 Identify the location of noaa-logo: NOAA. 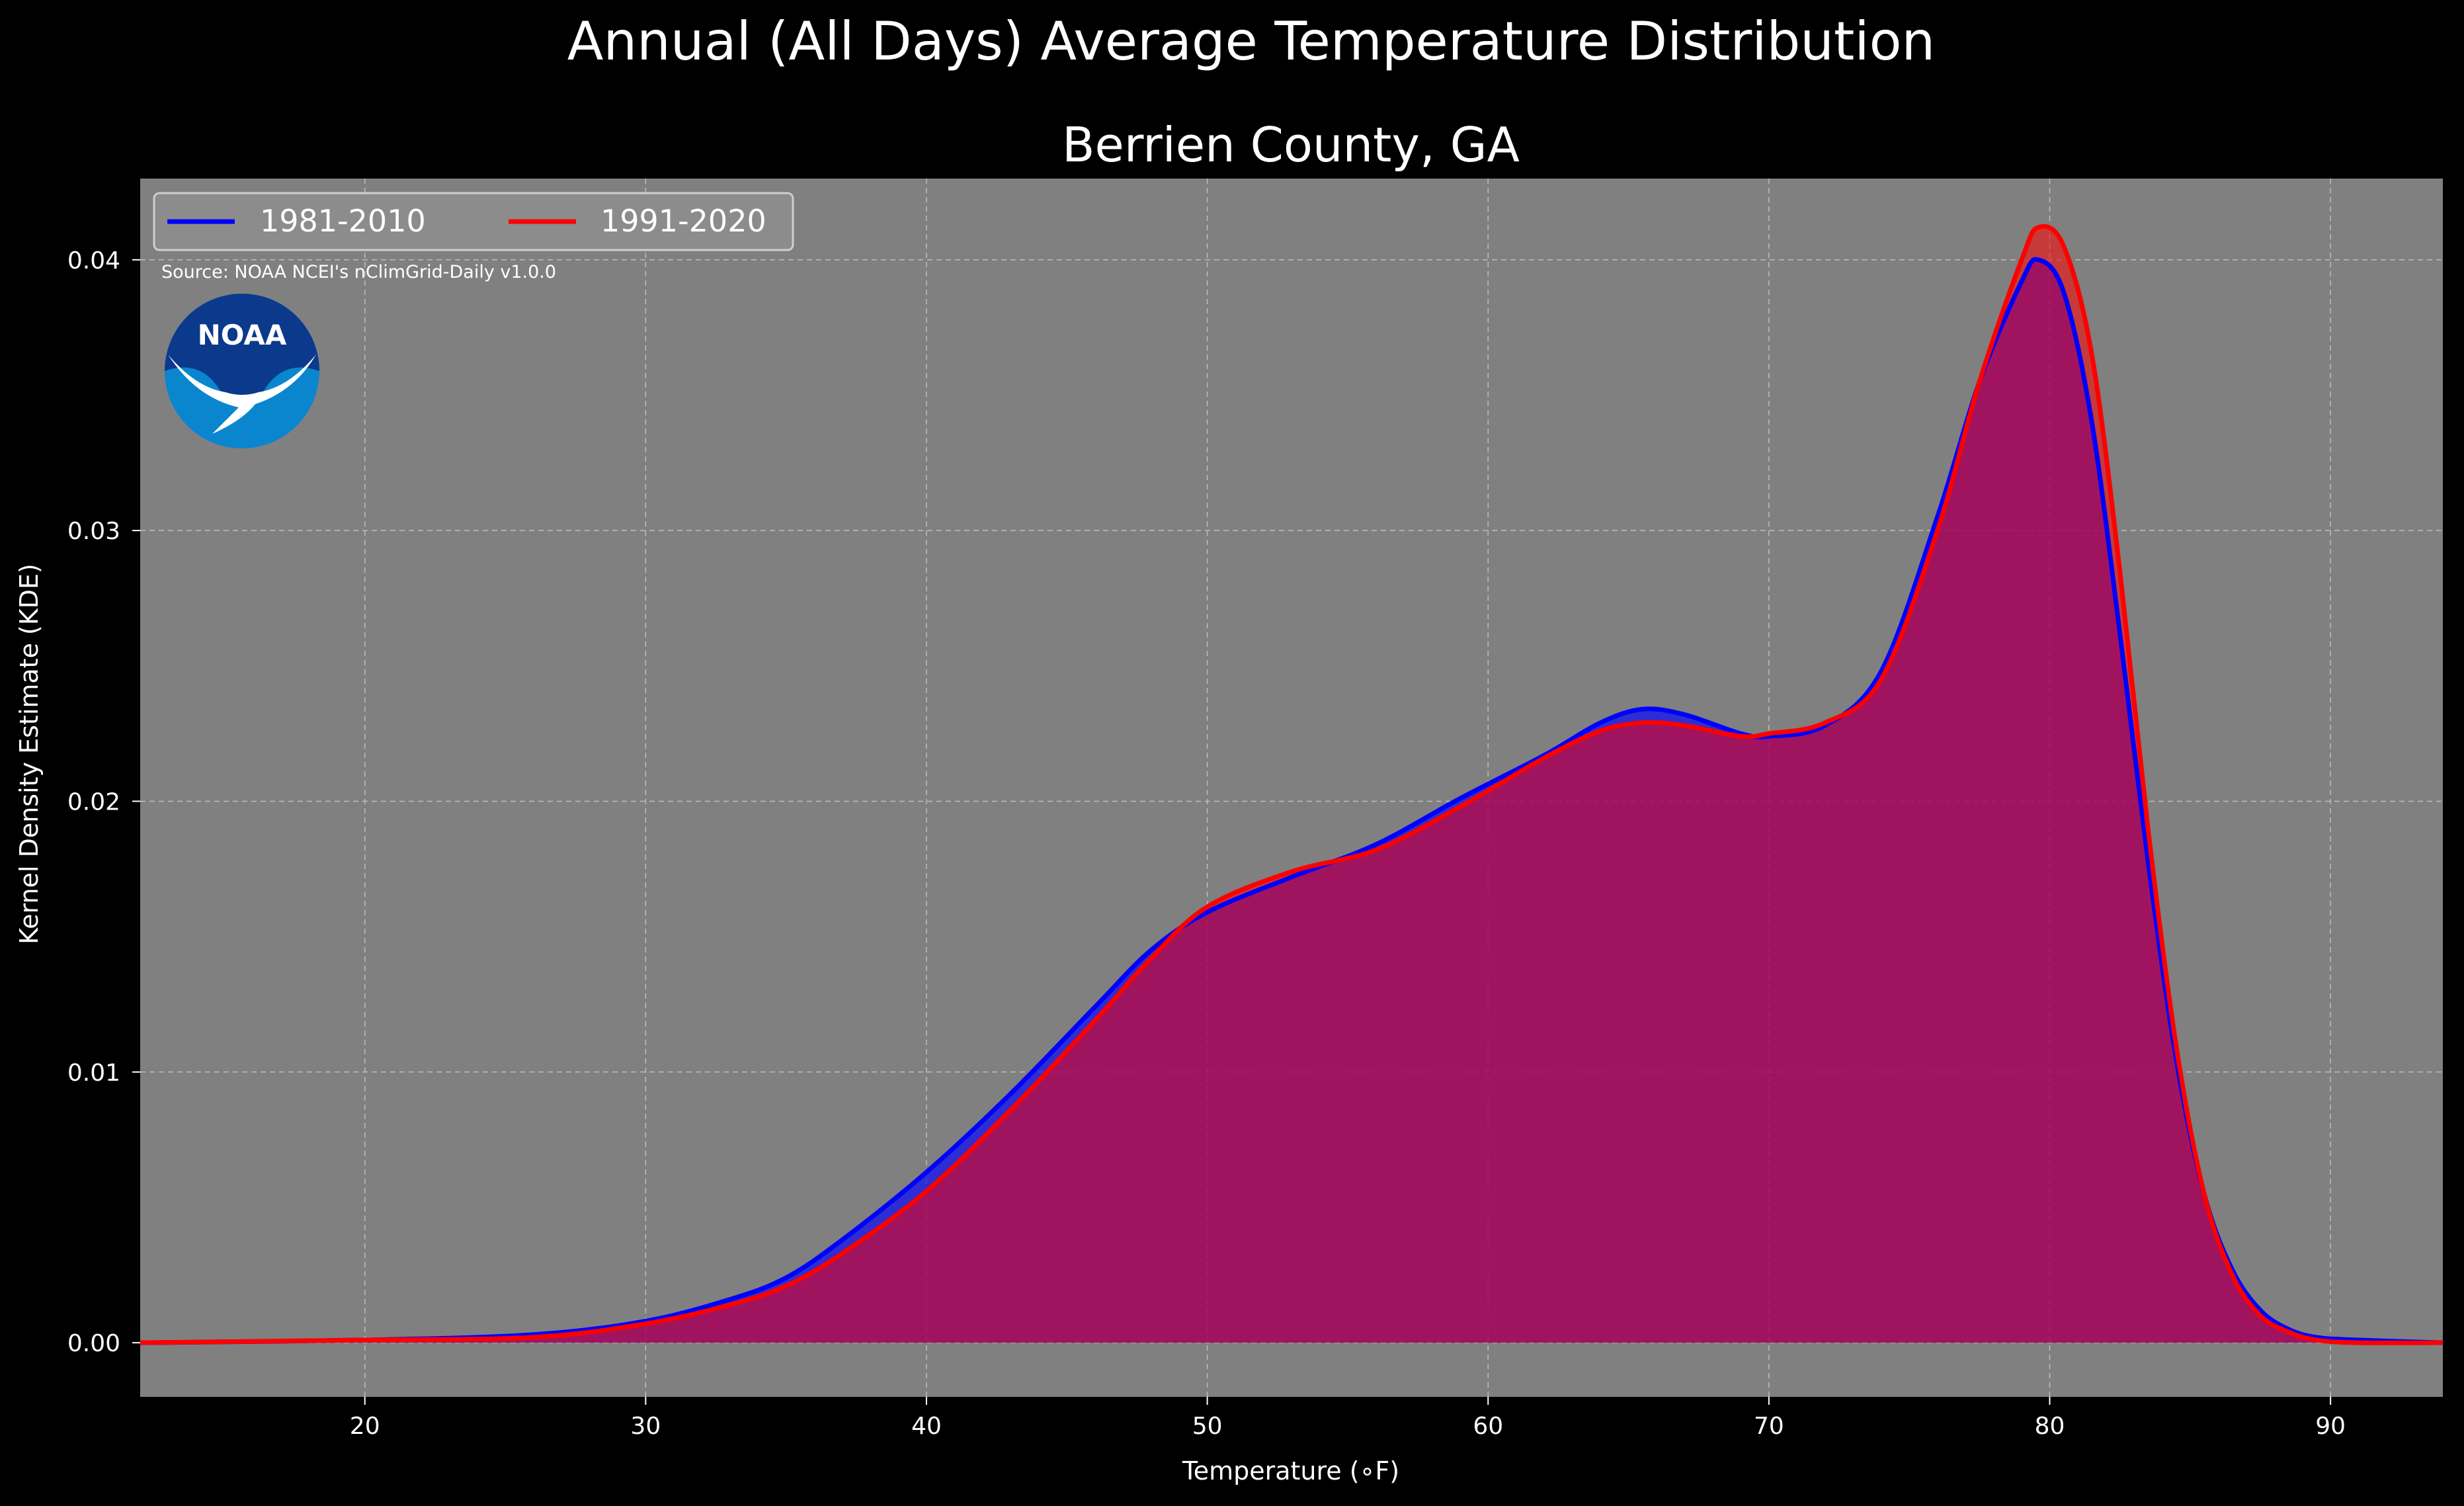
(242, 371).